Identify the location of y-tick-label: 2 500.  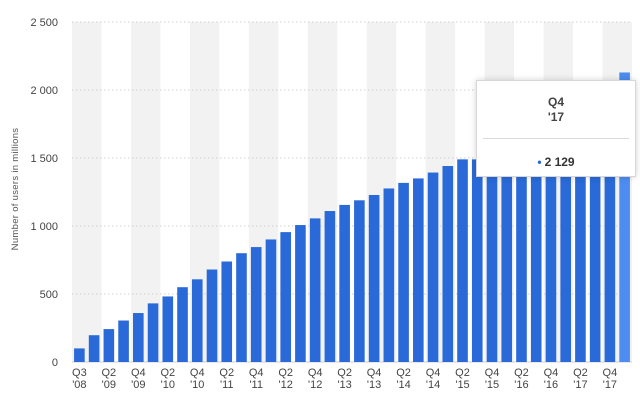
(44, 23).